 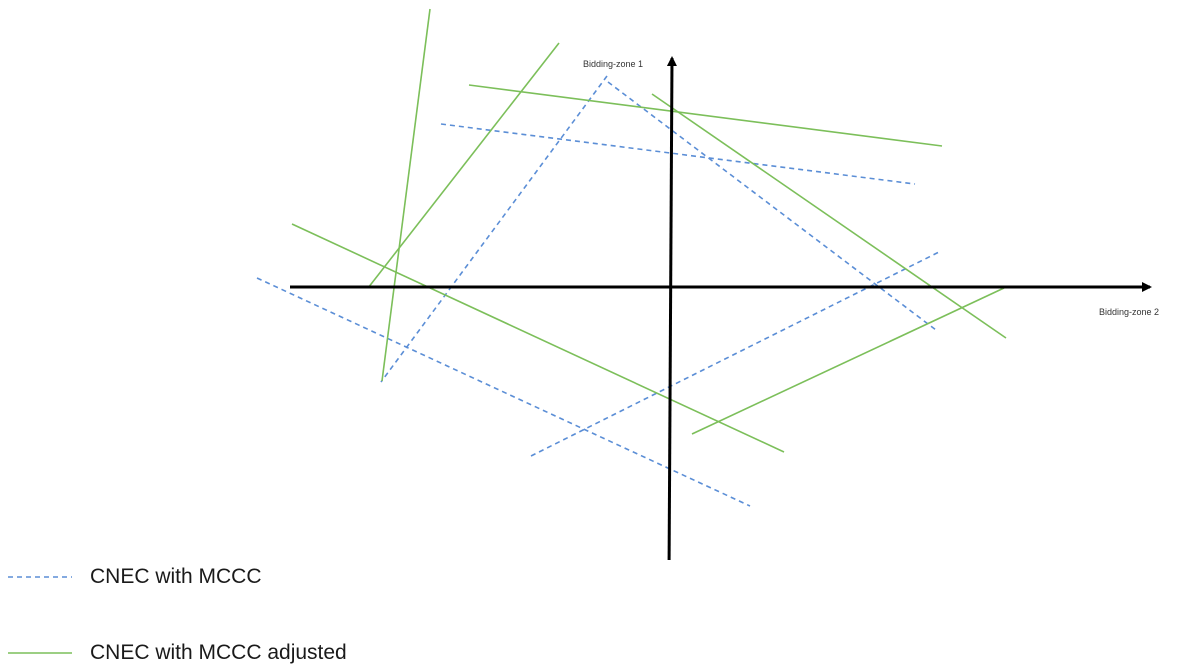 I want to click on vertical-axis, so click(x=671, y=308).